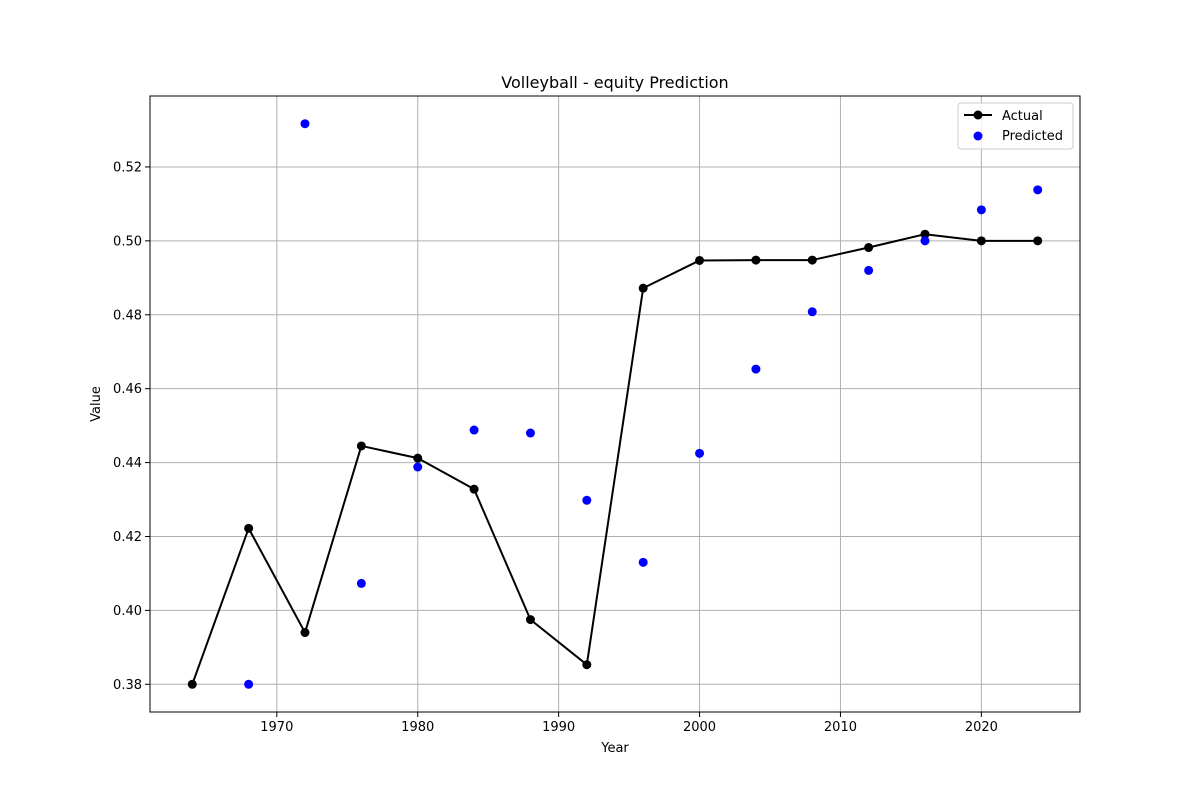 Image resolution: width=1200 pixels, height=800 pixels. What do you see at coordinates (96, 404) in the screenshot?
I see `y-axis-label: Value` at bounding box center [96, 404].